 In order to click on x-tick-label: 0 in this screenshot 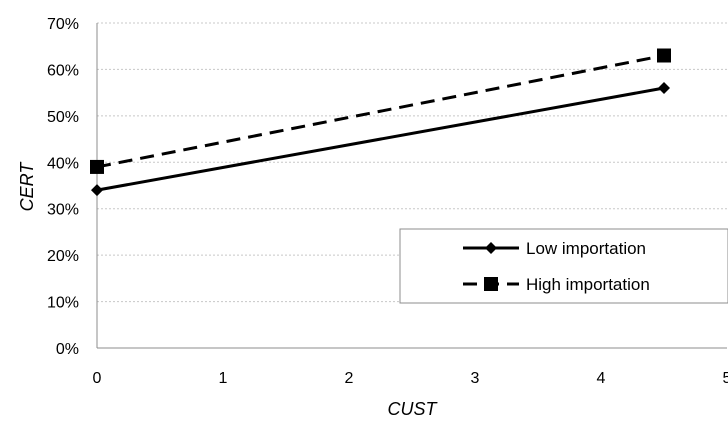, I will do `click(97, 378)`.